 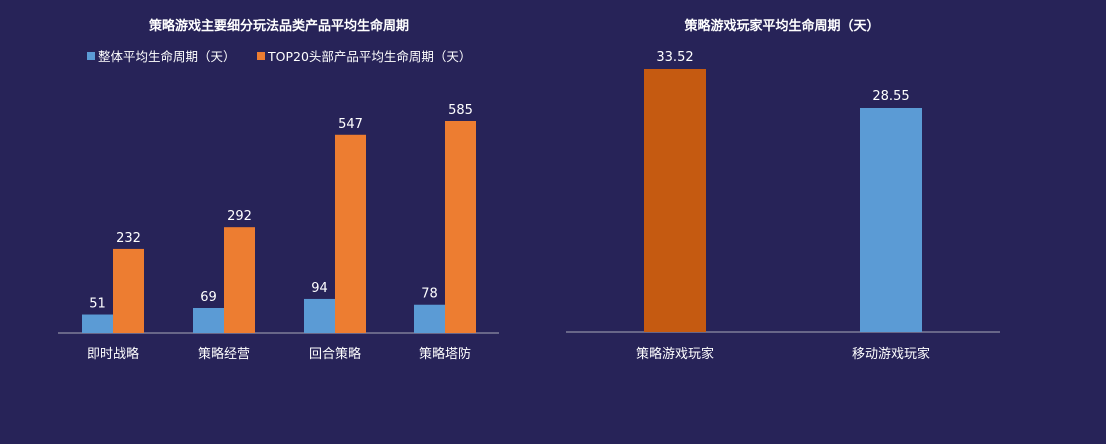 What do you see at coordinates (781, 26) in the screenshot?
I see `chart2-title: 策略游戏玩家平均生命周期（天）` at bounding box center [781, 26].